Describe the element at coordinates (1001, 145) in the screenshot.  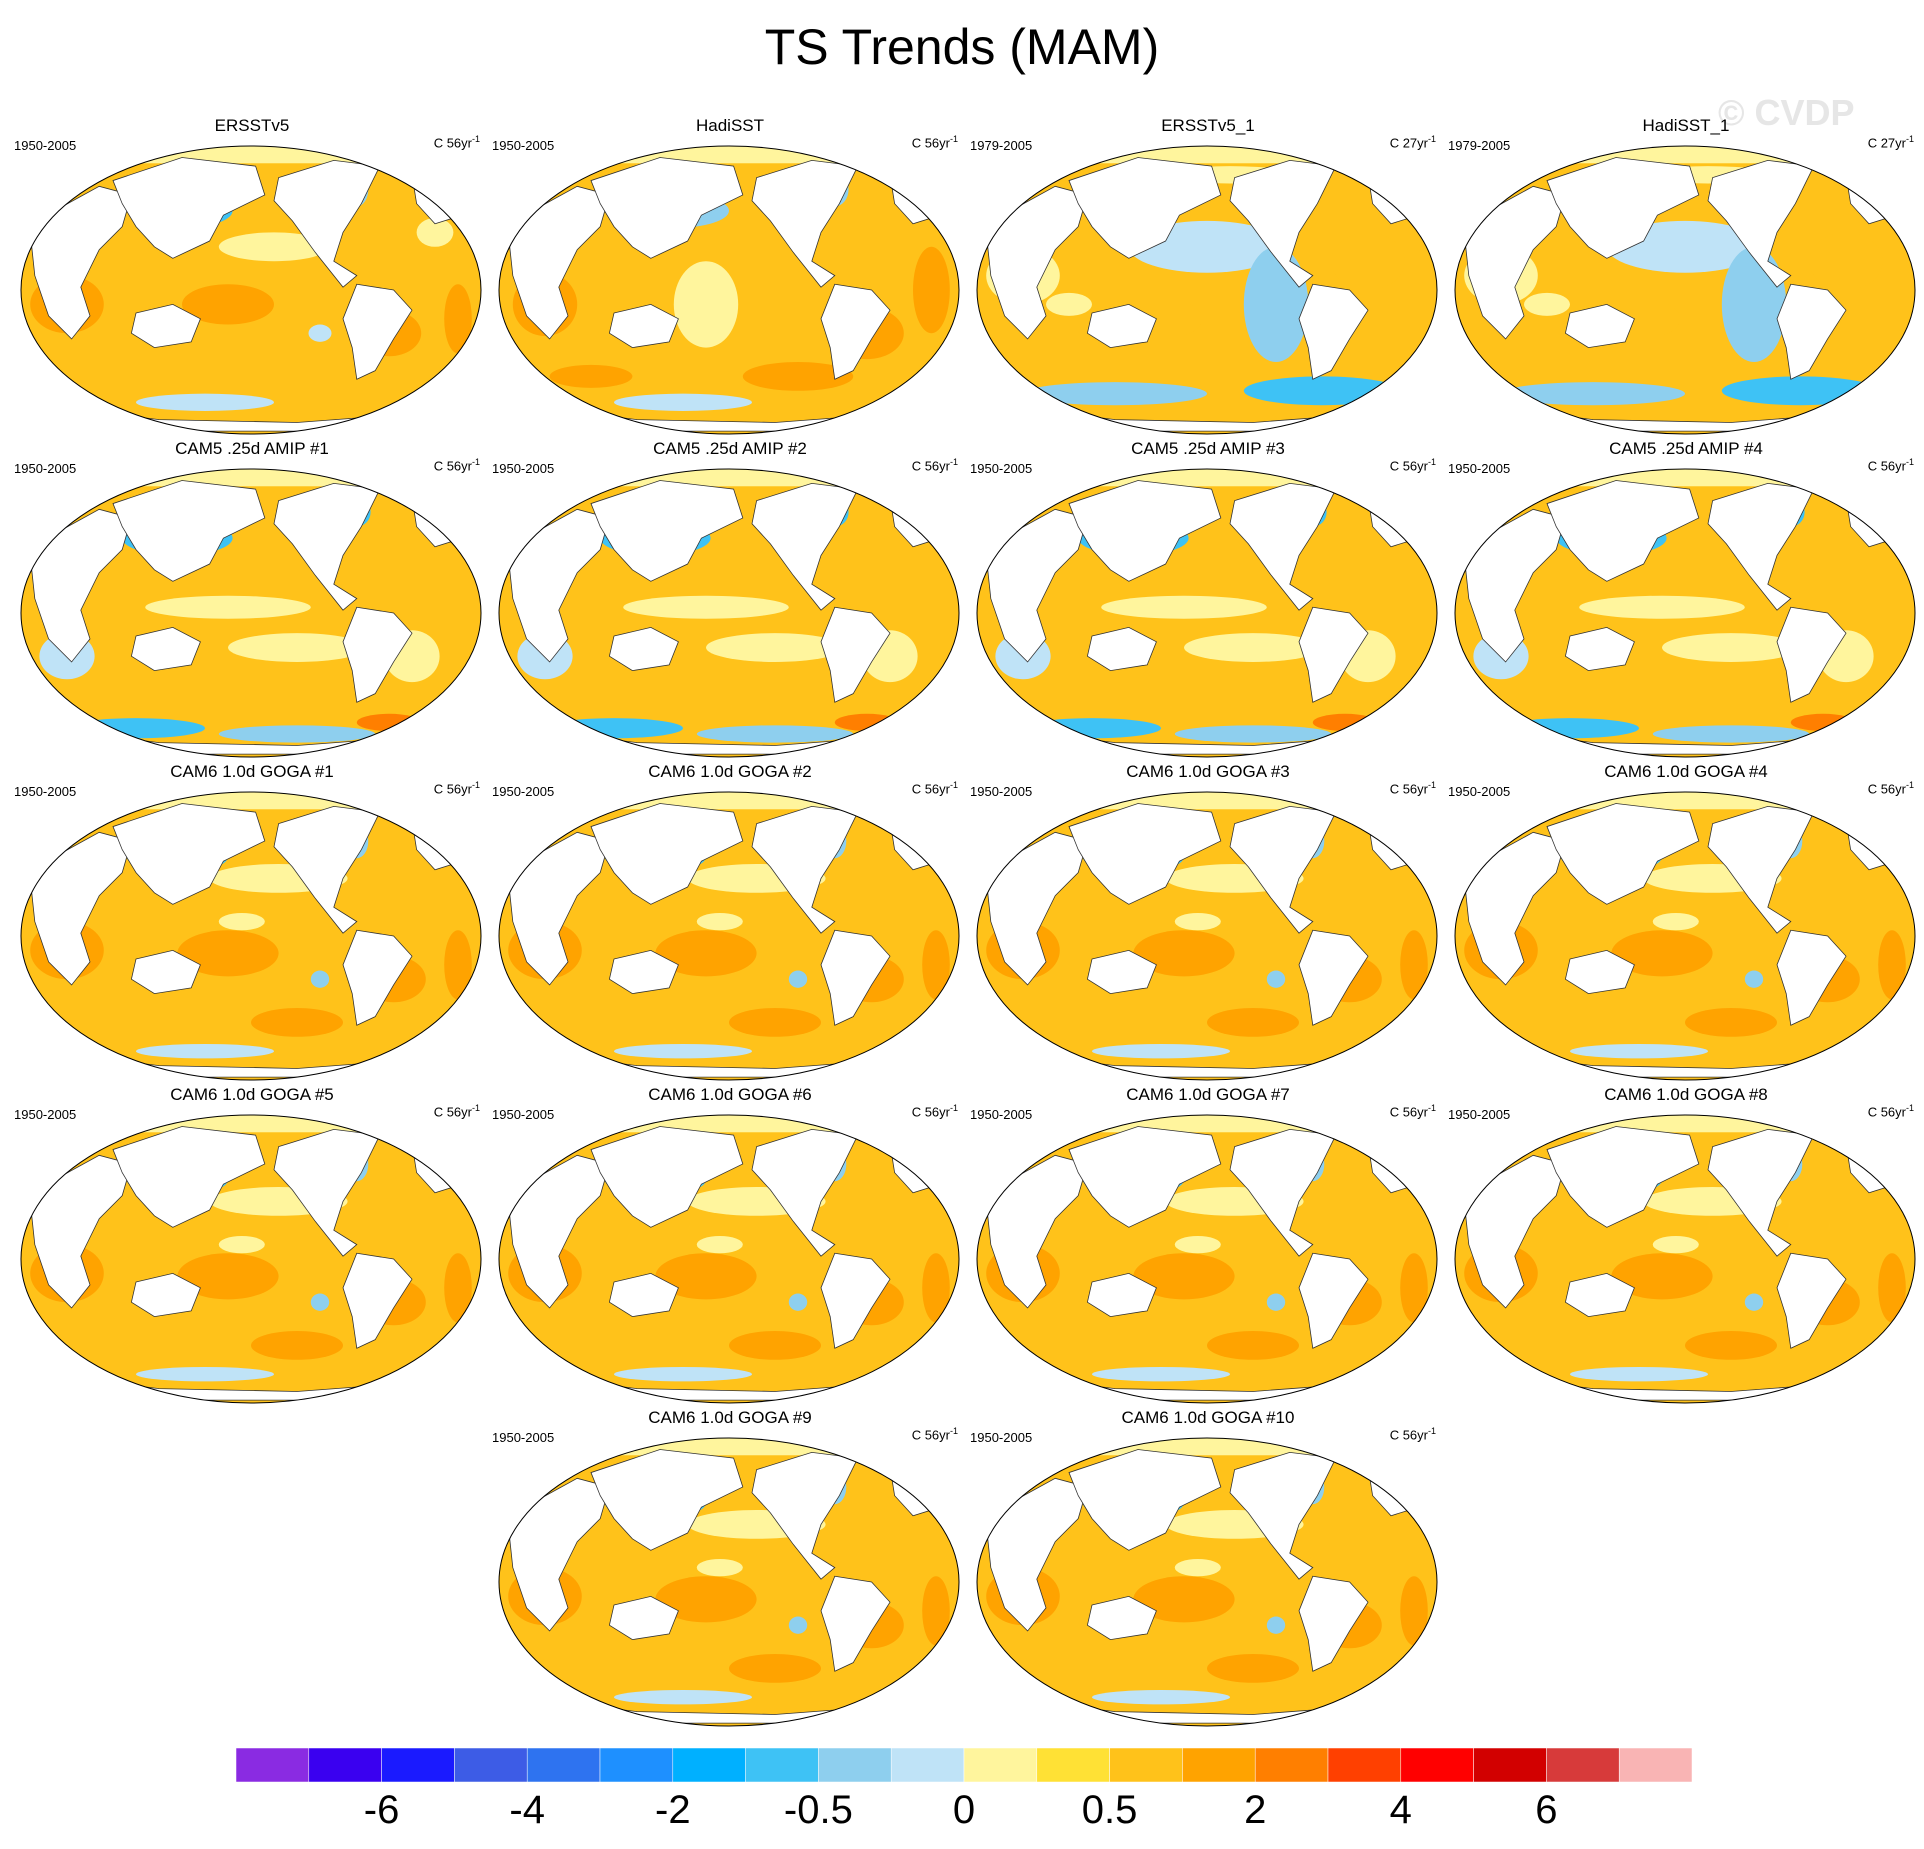
I see `panel-period: 1979-2005` at that location.